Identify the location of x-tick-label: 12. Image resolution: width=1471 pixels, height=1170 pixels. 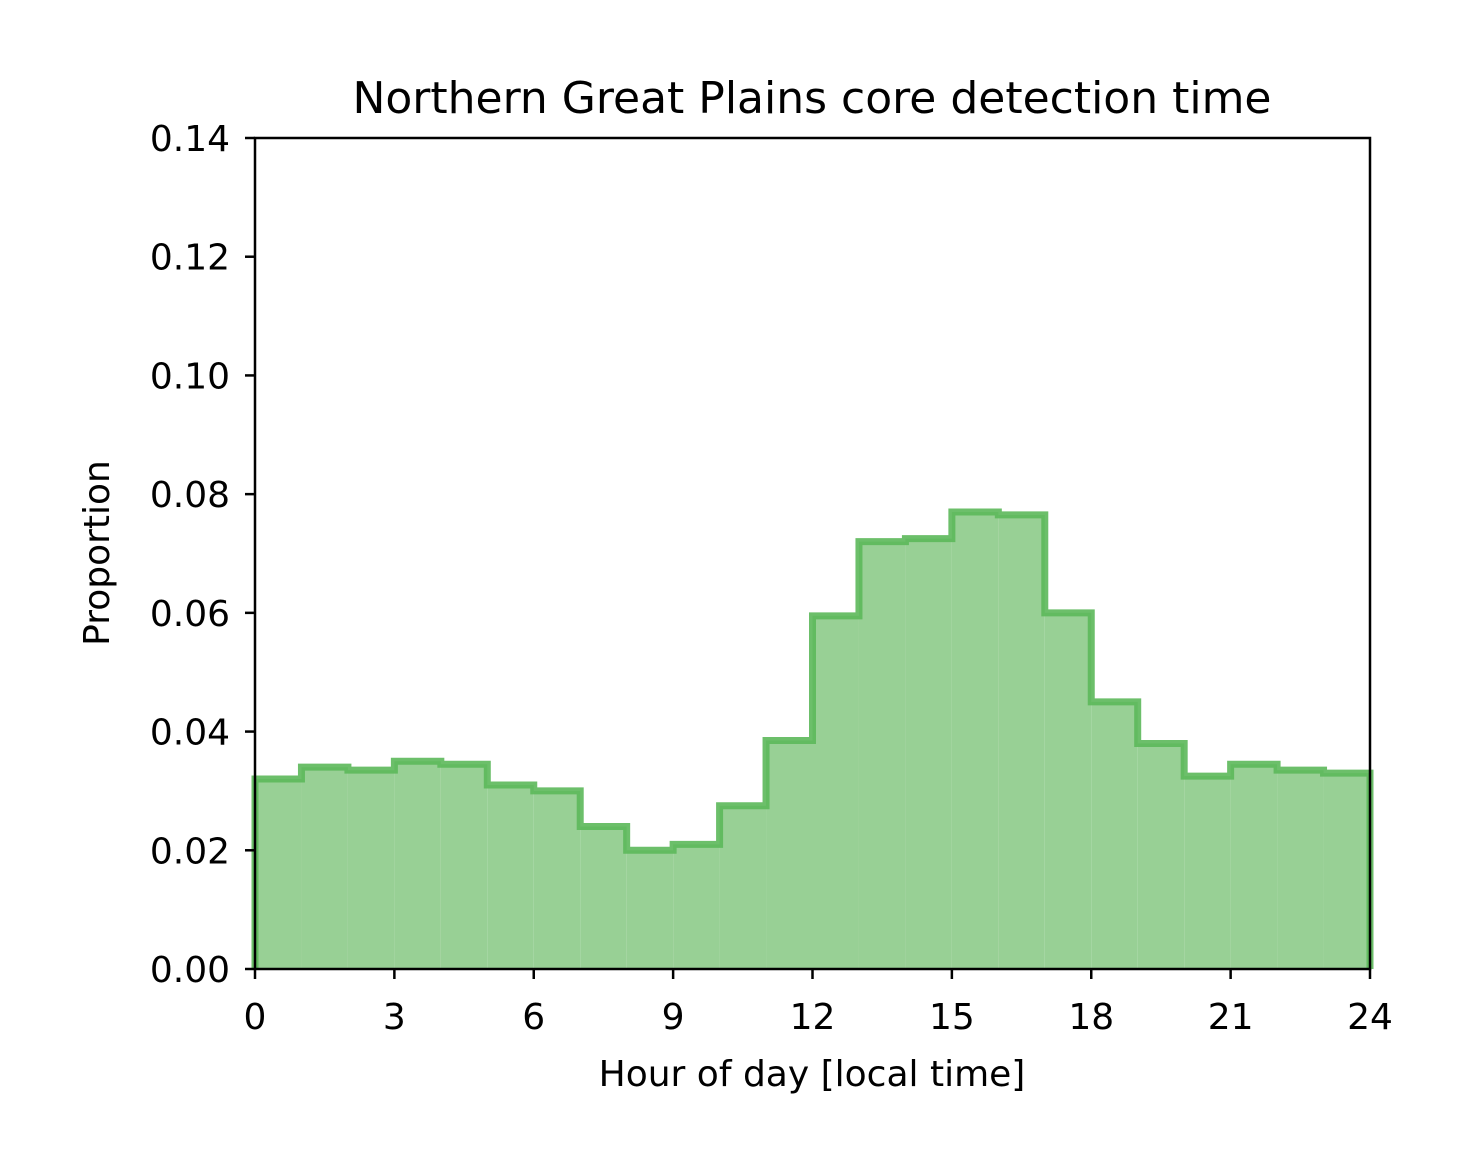
(813, 1017).